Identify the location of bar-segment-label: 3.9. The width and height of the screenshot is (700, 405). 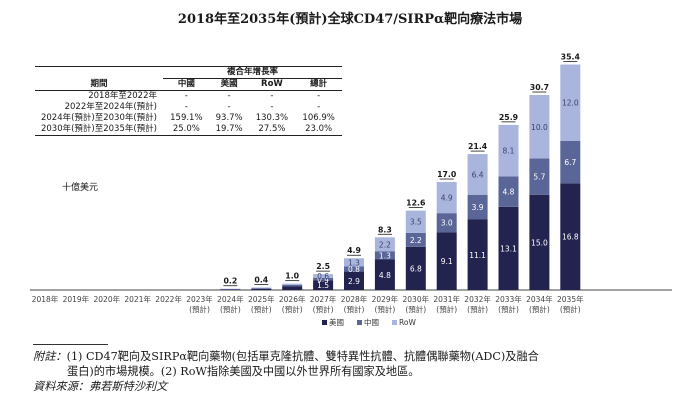
(478, 207).